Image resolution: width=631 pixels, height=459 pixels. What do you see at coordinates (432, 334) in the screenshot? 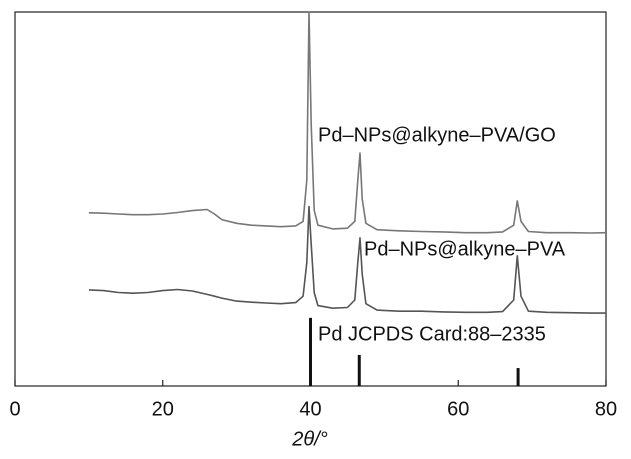
I see `reference-label: Pd JCPDS Card:88–2335` at bounding box center [432, 334].